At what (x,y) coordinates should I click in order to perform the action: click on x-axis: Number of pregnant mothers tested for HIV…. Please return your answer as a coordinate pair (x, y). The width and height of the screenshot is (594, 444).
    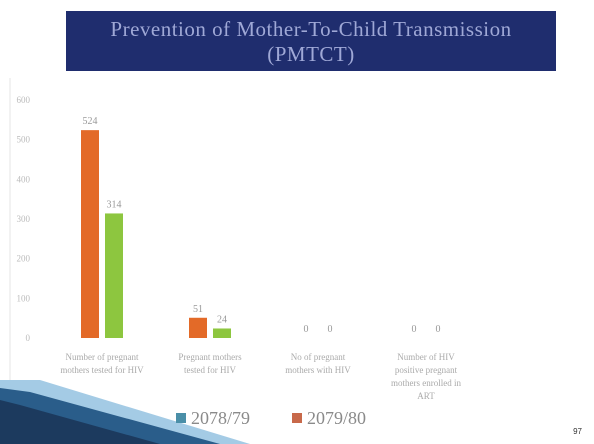
    Looking at the image, I should click on (260, 376).